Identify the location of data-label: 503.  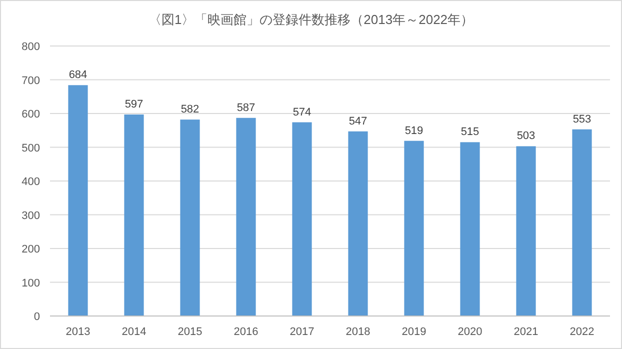
(526, 136).